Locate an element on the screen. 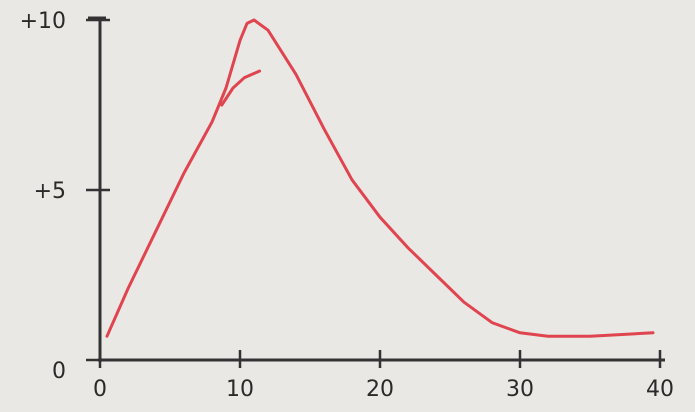  y-tick-label: +10 is located at coordinates (43, 21).